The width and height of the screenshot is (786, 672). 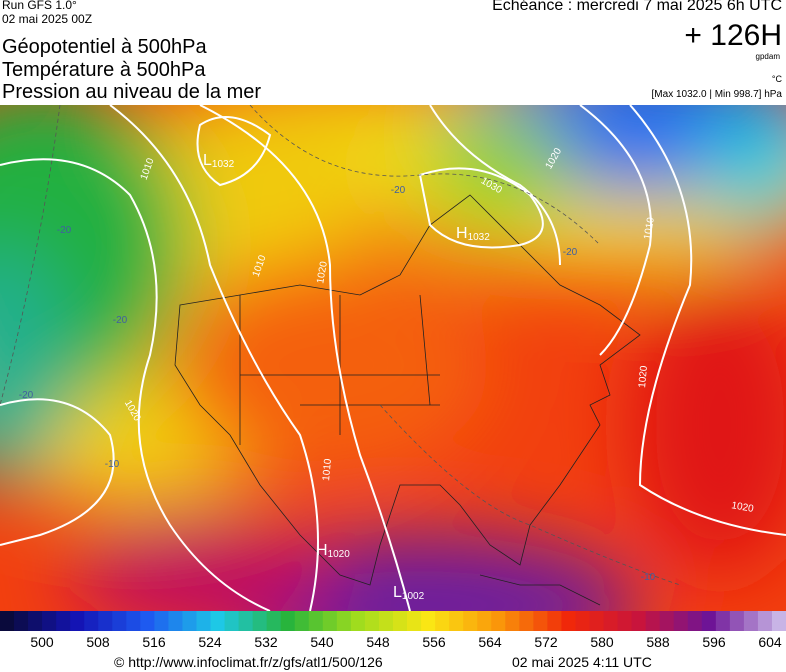 What do you see at coordinates (47, 19) in the screenshot?
I see `run-date: 02 mai 2025 00Z` at bounding box center [47, 19].